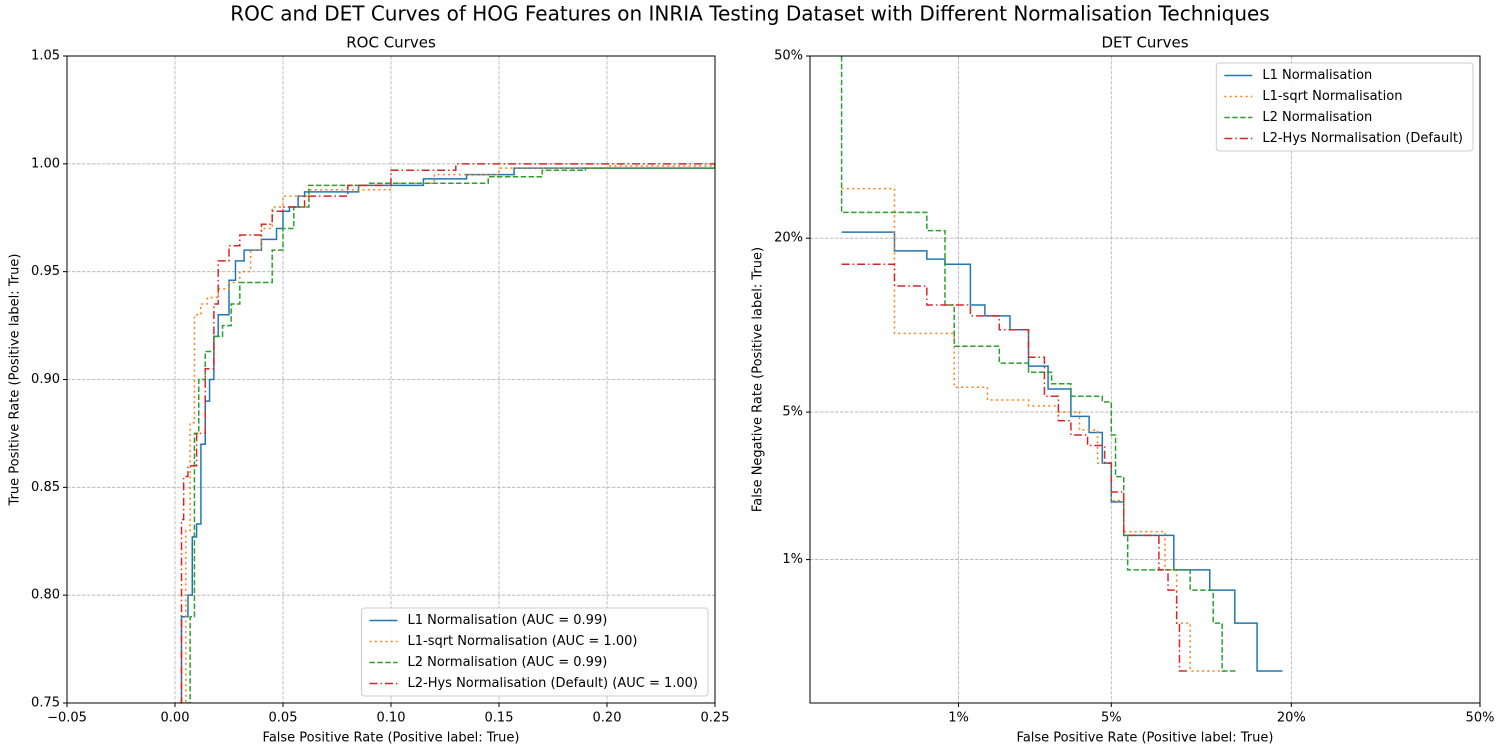 The width and height of the screenshot is (1500, 750). I want to click on legend-label: L1-sqrt Normalisation, so click(1332, 96).